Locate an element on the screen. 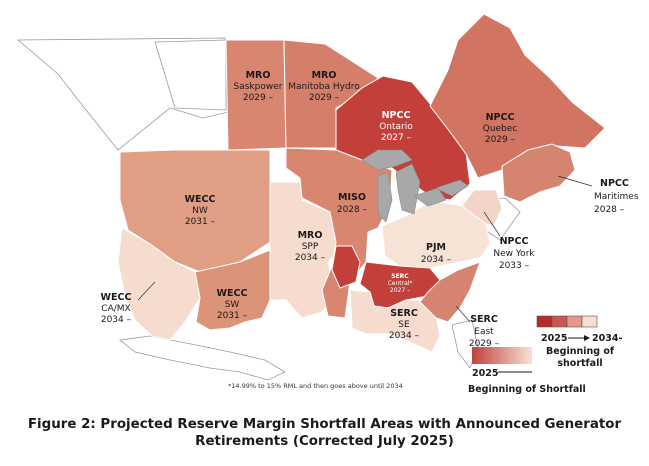 The image size is (649, 466). label-sub: Saskpower is located at coordinates (258, 87).